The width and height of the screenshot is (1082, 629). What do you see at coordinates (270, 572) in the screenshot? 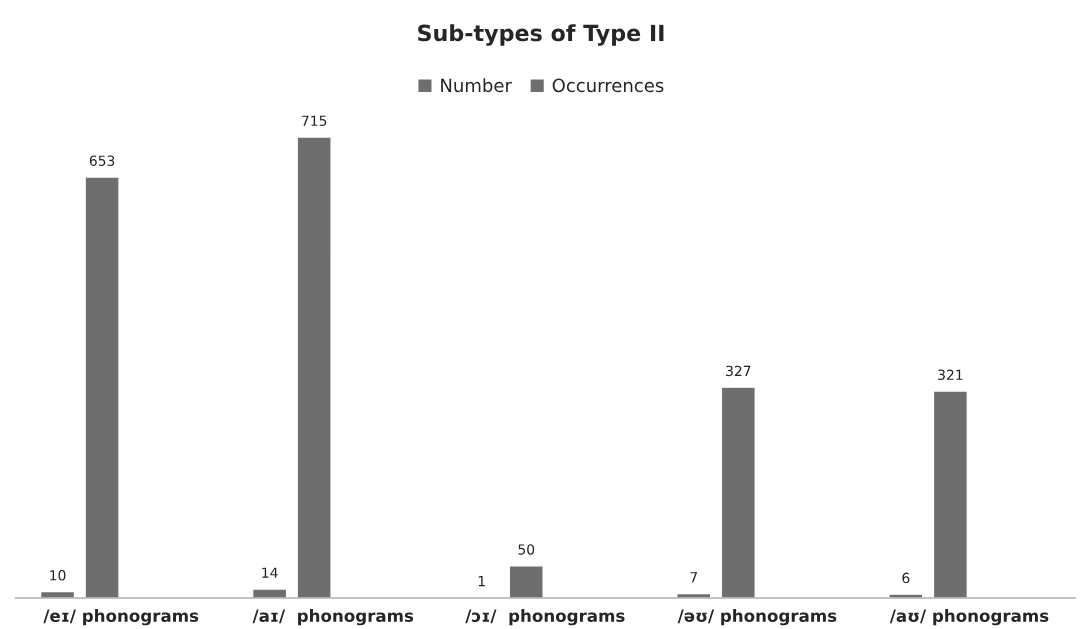
I see `data-label: 14` at bounding box center [270, 572].